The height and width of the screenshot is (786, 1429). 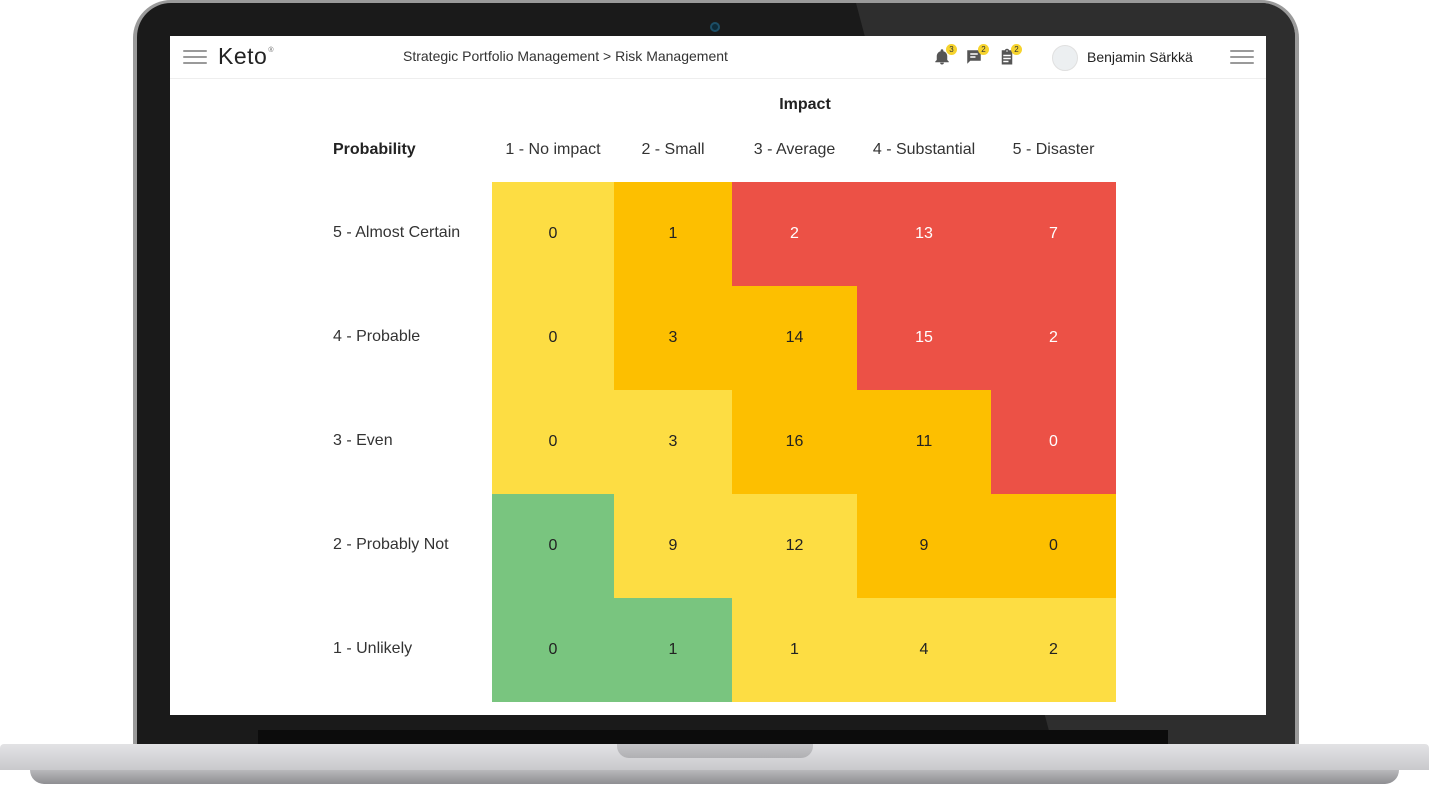 I want to click on user-menu-icon, so click(x=1242, y=58).